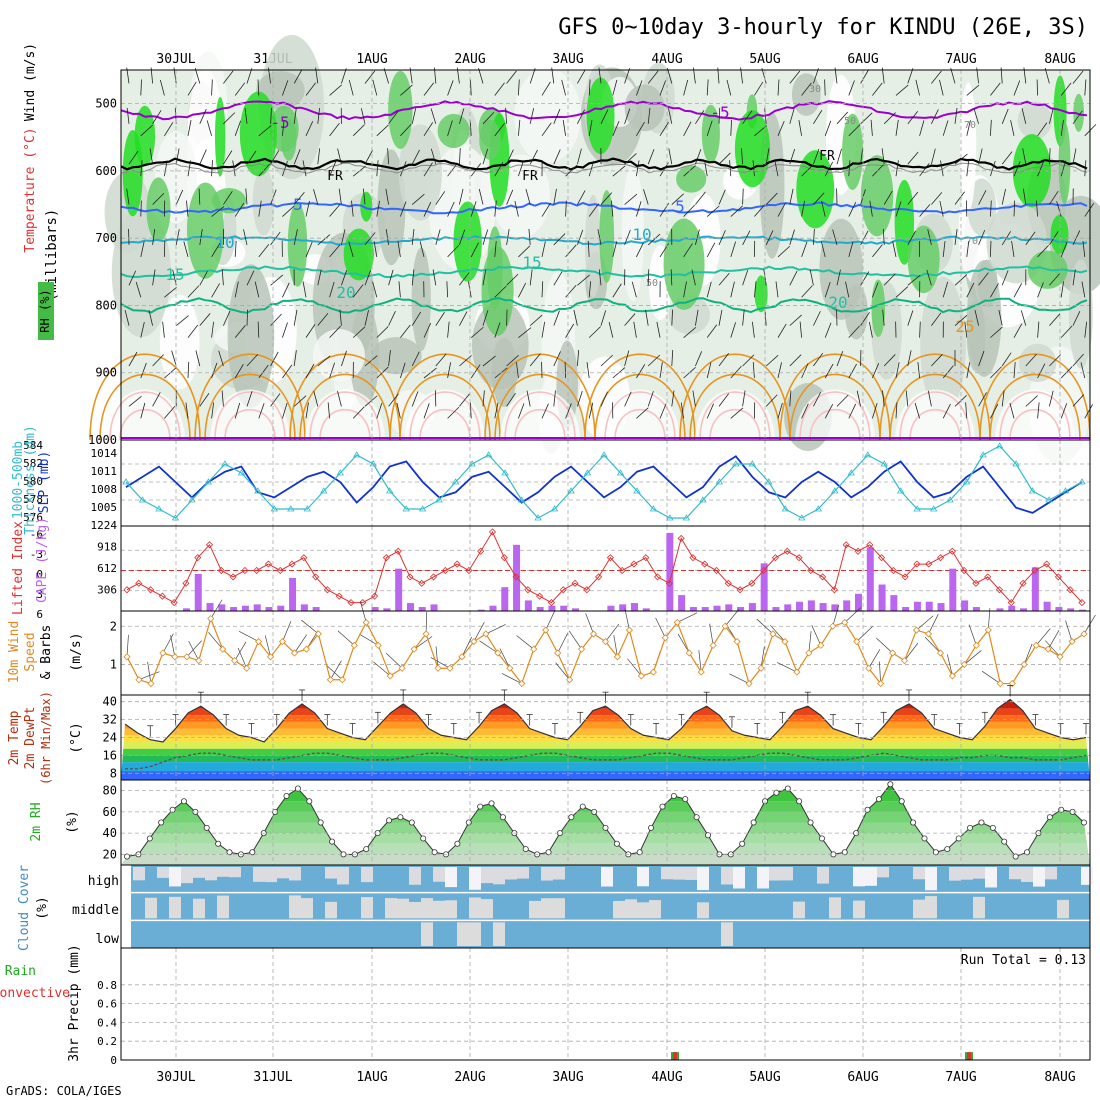  Describe the element at coordinates (33, 499) in the screenshot. I see `thickness-tick-label: 578` at that location.